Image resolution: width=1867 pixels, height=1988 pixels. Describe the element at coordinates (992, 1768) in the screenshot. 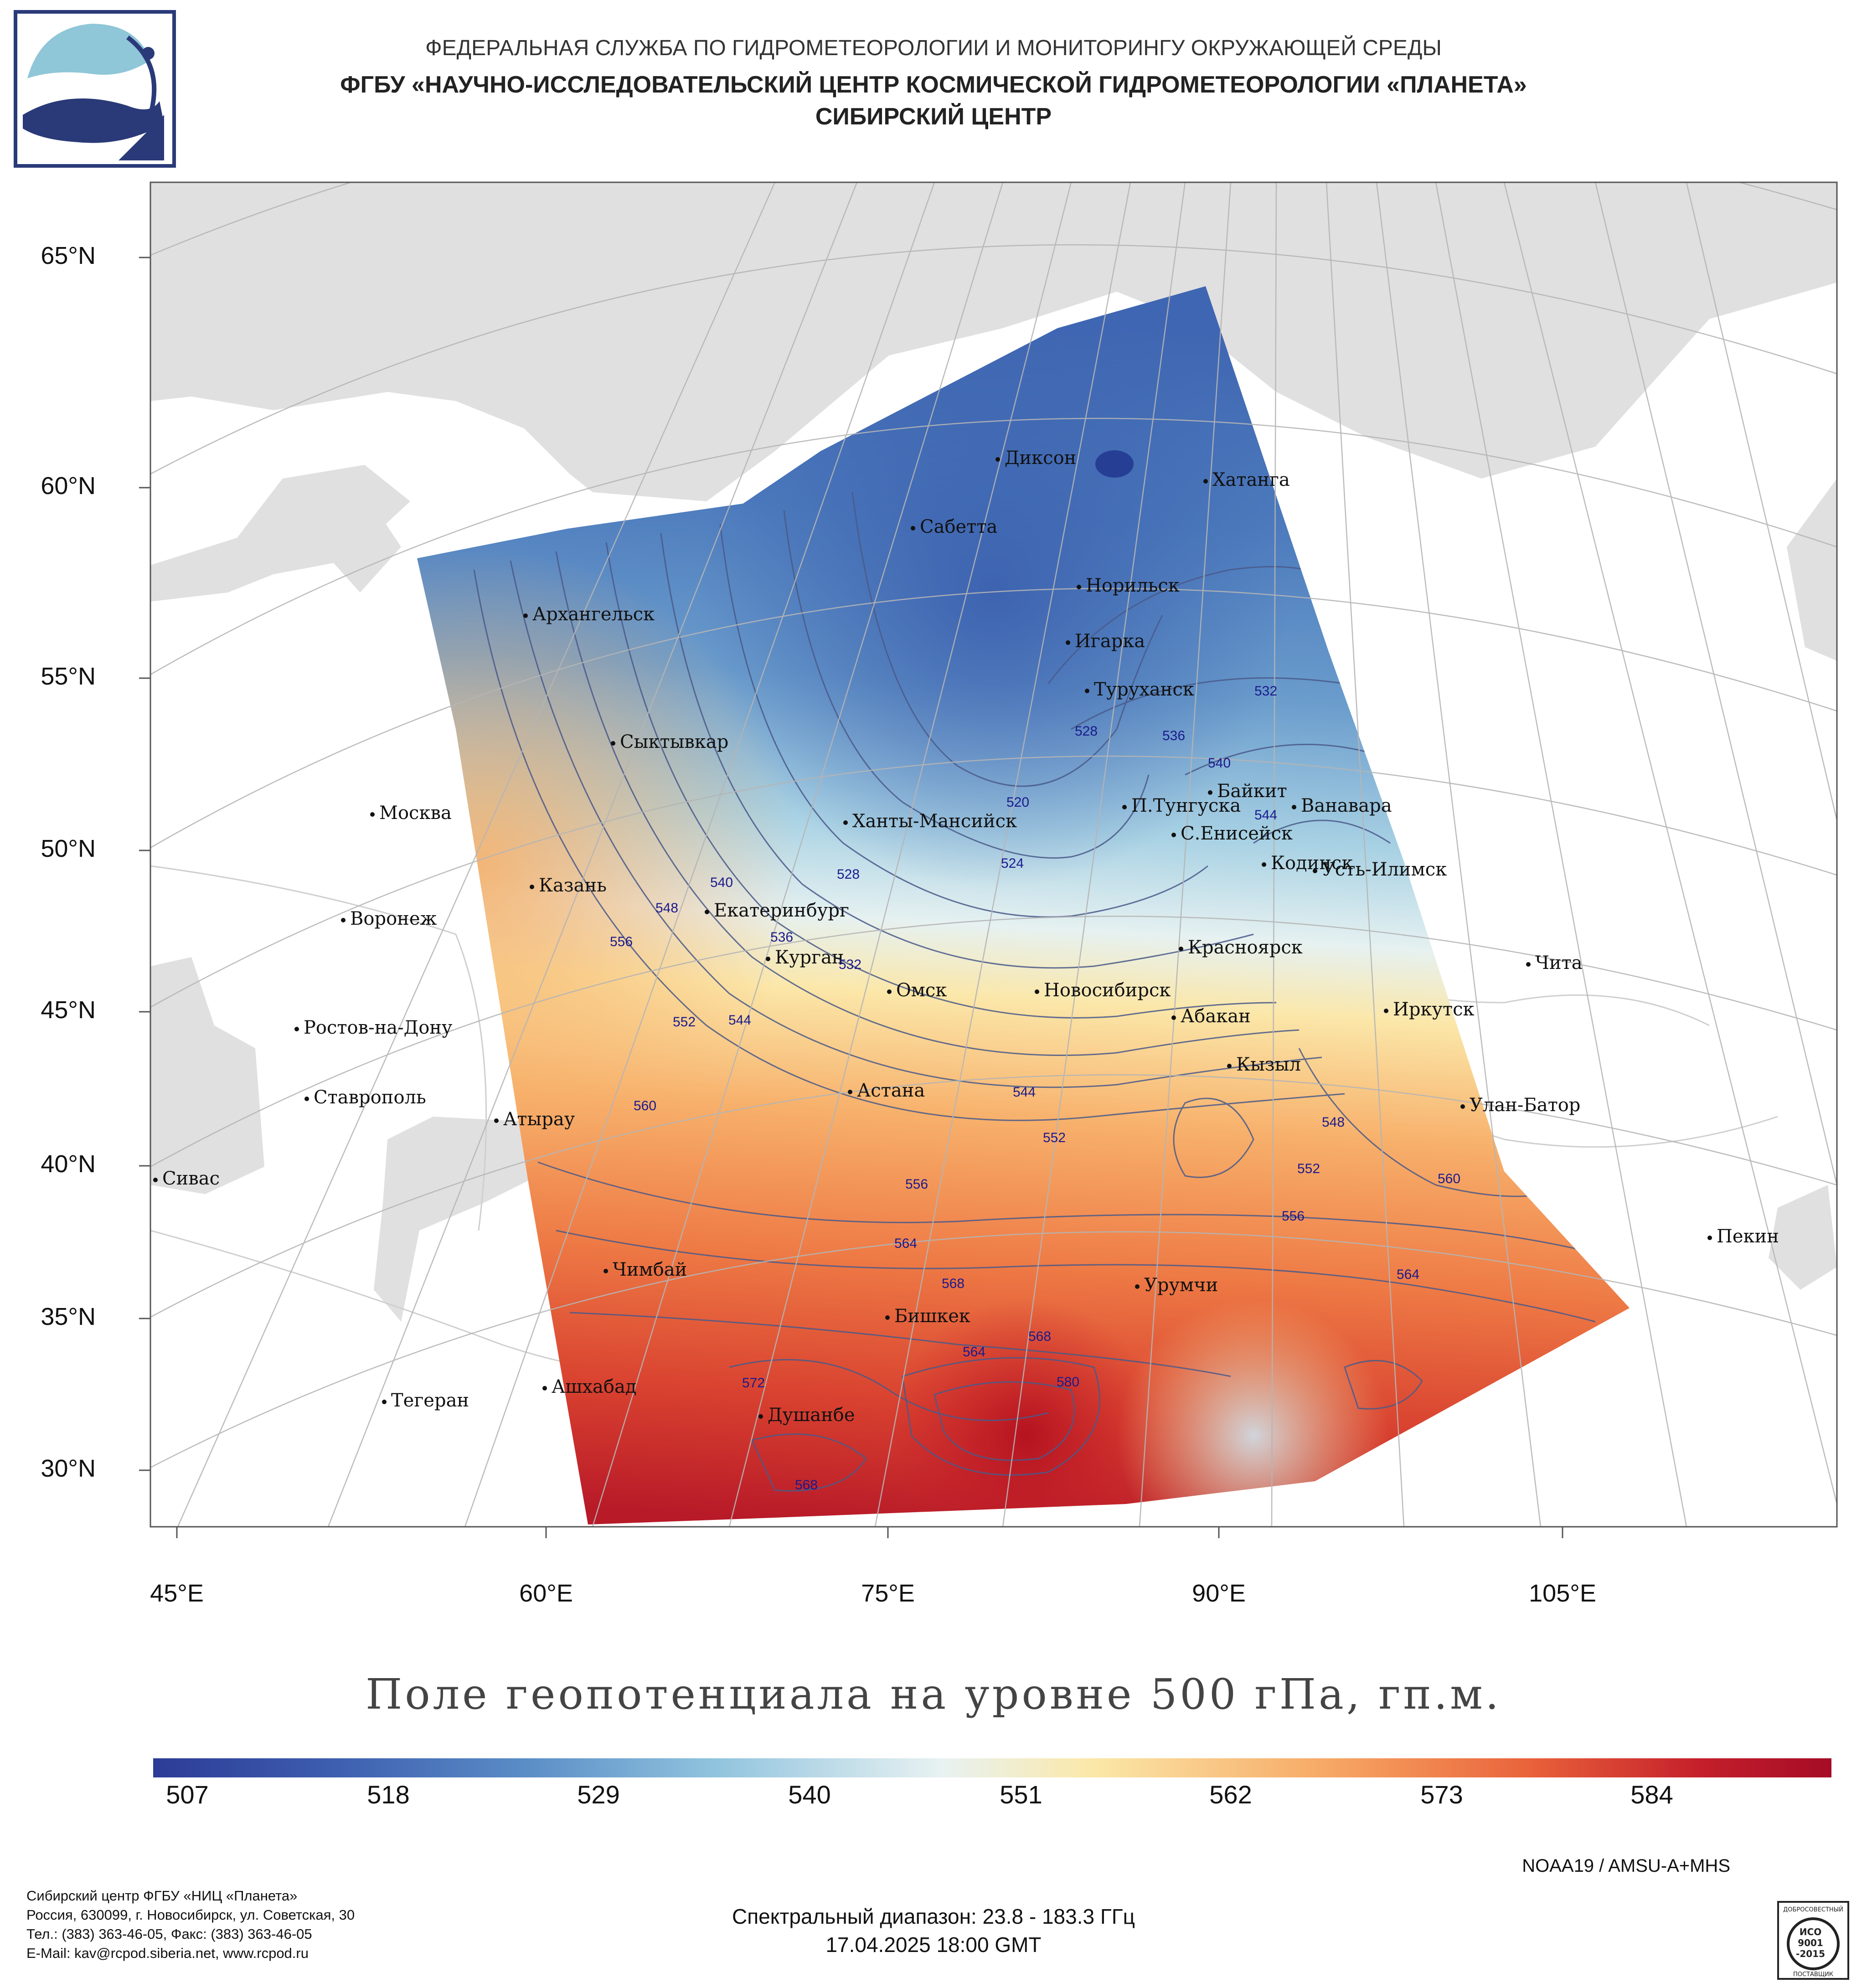

I see `colorbar` at that location.